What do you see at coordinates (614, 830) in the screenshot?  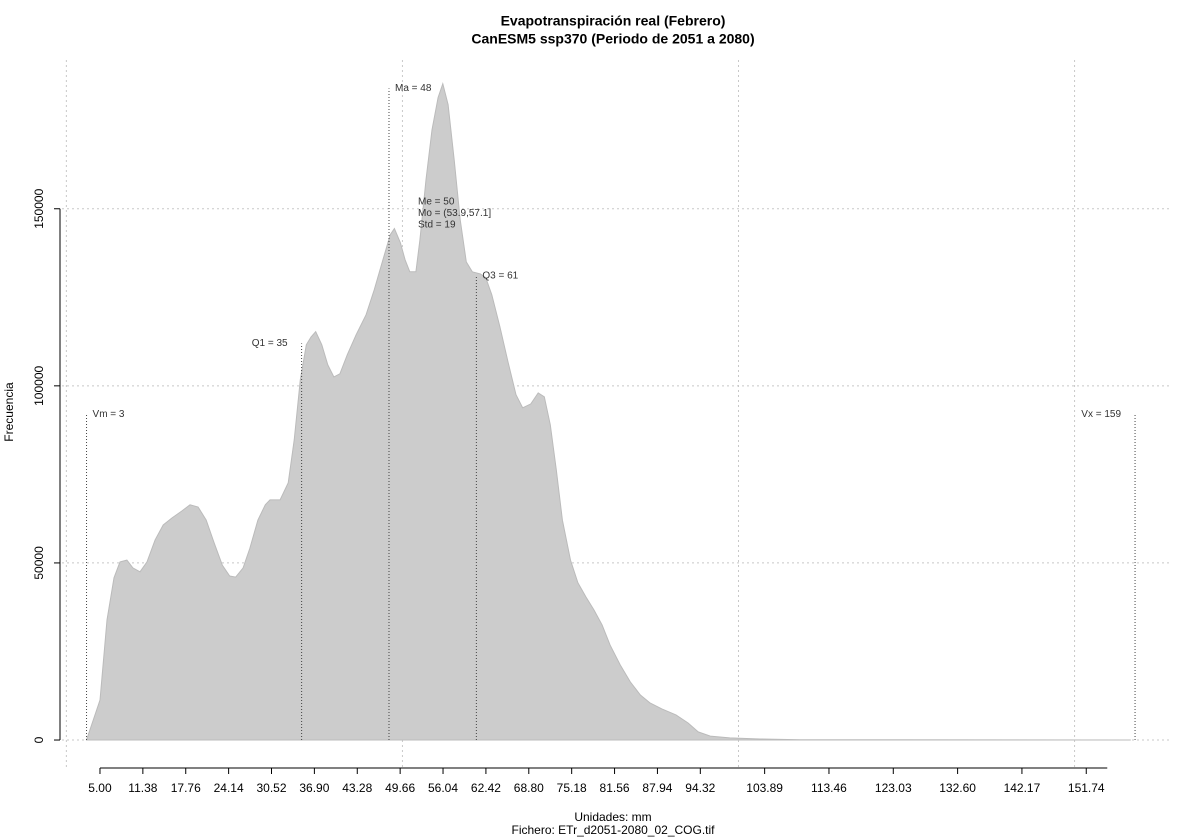 I see `footnote: Fichero: ETr_d2051-2080_02_COG.tif` at bounding box center [614, 830].